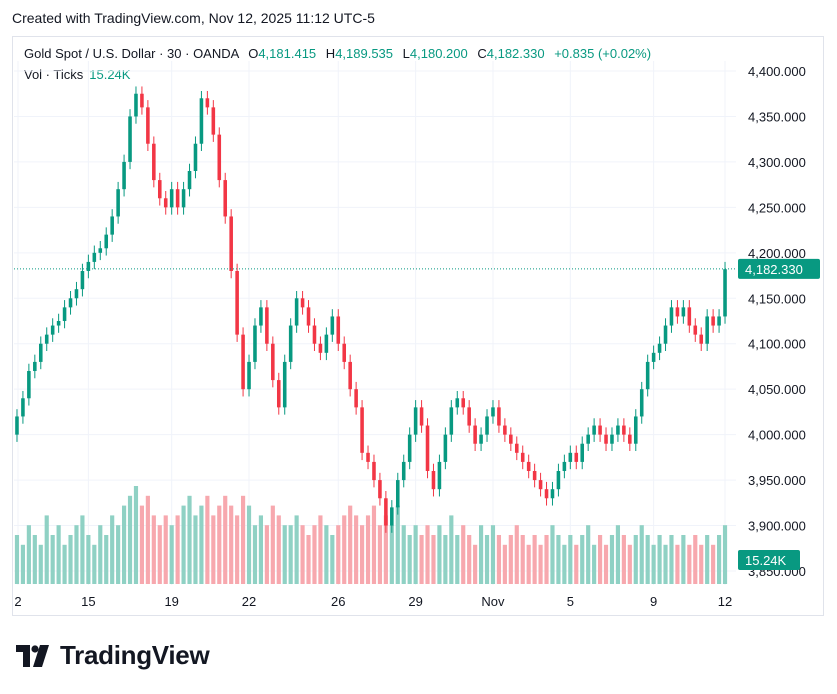 Image resolution: width=837 pixels, height=694 pixels. What do you see at coordinates (777, 435) in the screenshot?
I see `y-tick-label: 4,000.000` at bounding box center [777, 435].